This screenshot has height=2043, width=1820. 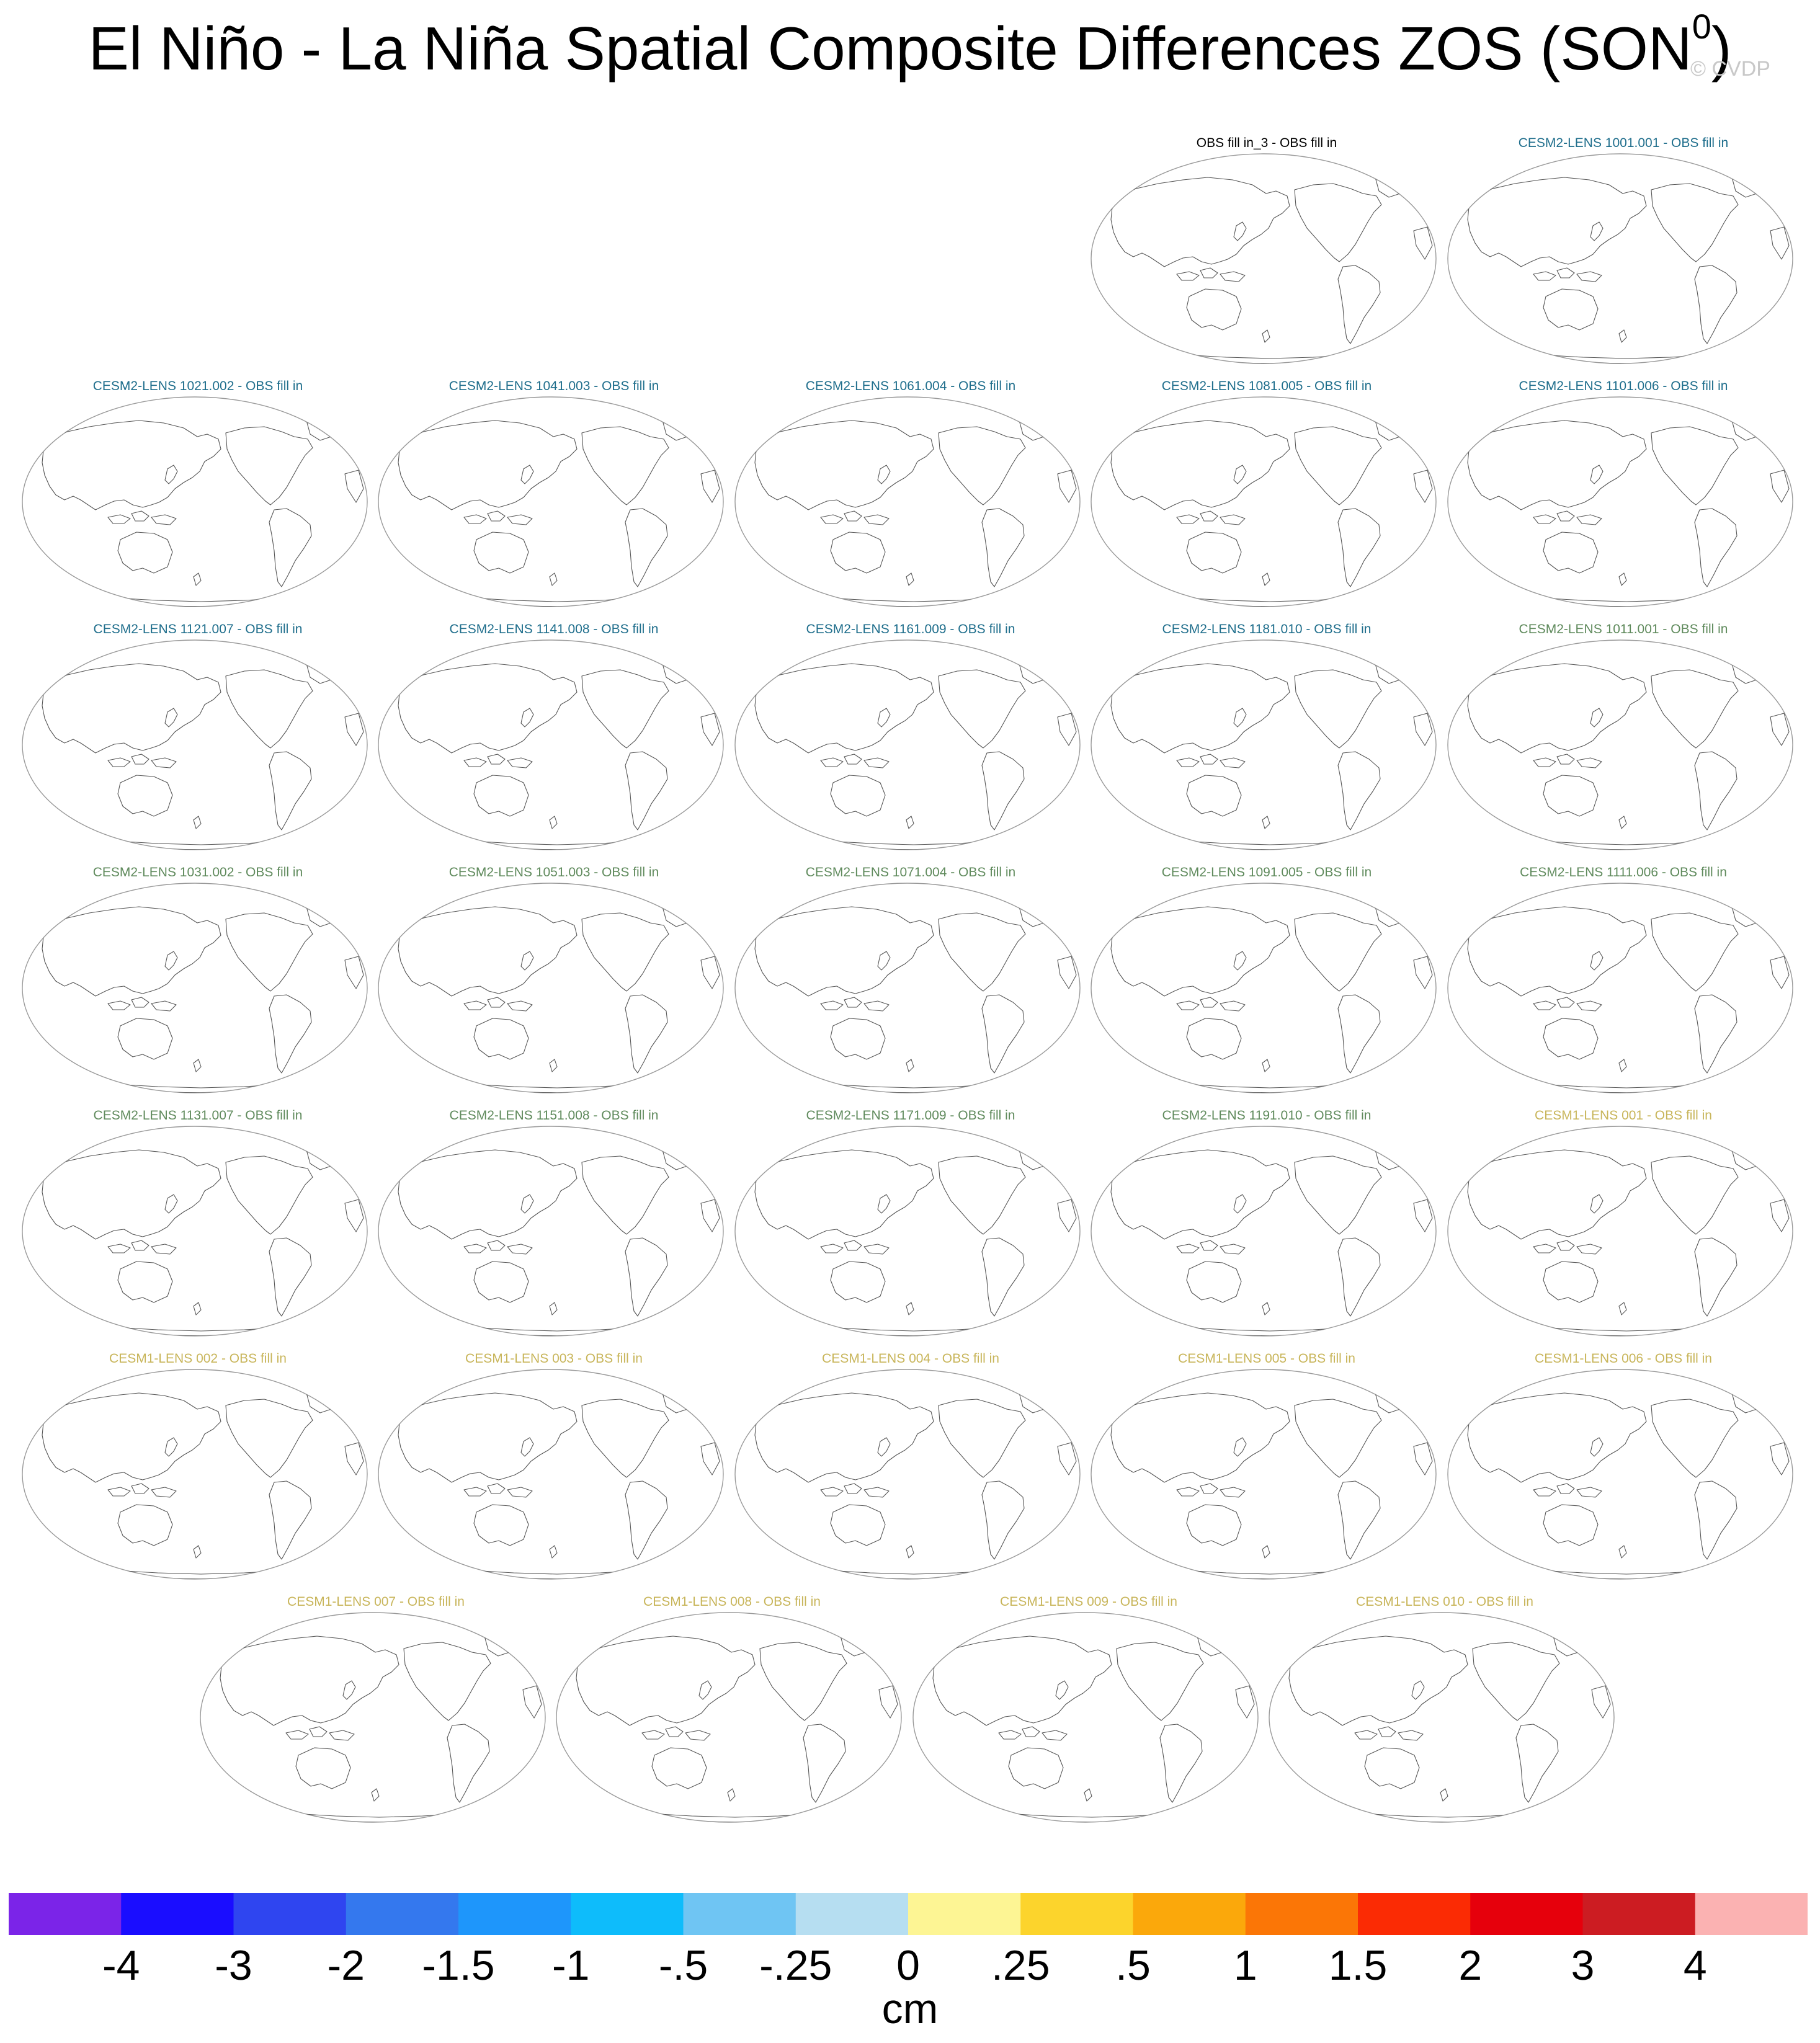 I want to click on coastlines, so click(x=916, y=999).